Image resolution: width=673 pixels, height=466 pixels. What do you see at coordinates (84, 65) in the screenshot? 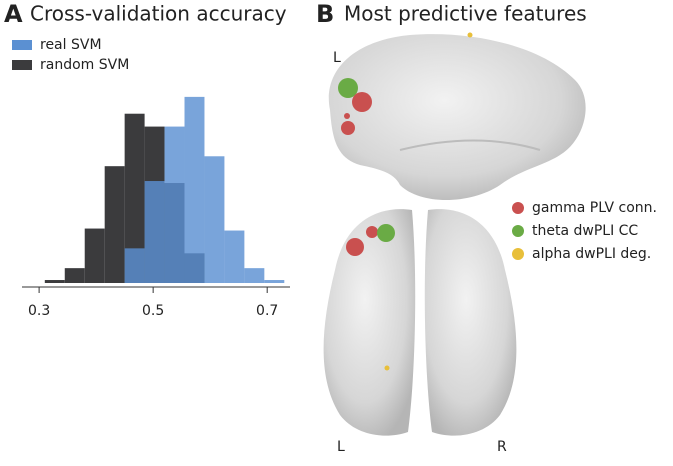
I see `legend-label: random SVM` at bounding box center [84, 65].